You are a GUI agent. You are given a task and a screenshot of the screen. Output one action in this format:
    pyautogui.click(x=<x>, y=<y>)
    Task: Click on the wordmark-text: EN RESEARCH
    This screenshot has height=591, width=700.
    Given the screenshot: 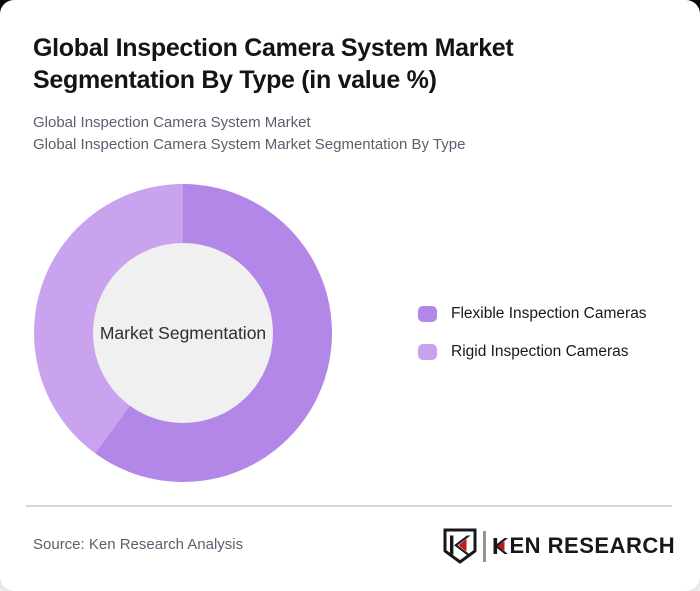 What is the action you would take?
    pyautogui.click(x=592, y=545)
    